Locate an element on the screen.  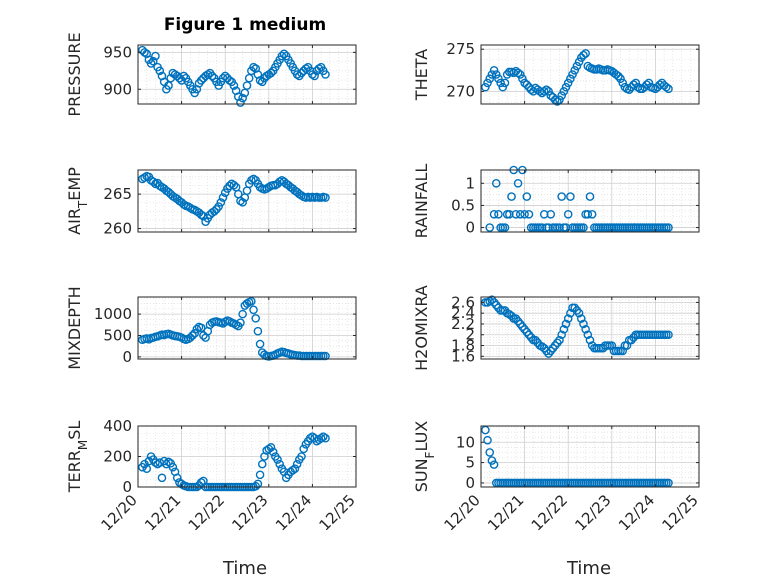
y-axis-label: PRESSURE is located at coordinates (74, 74).